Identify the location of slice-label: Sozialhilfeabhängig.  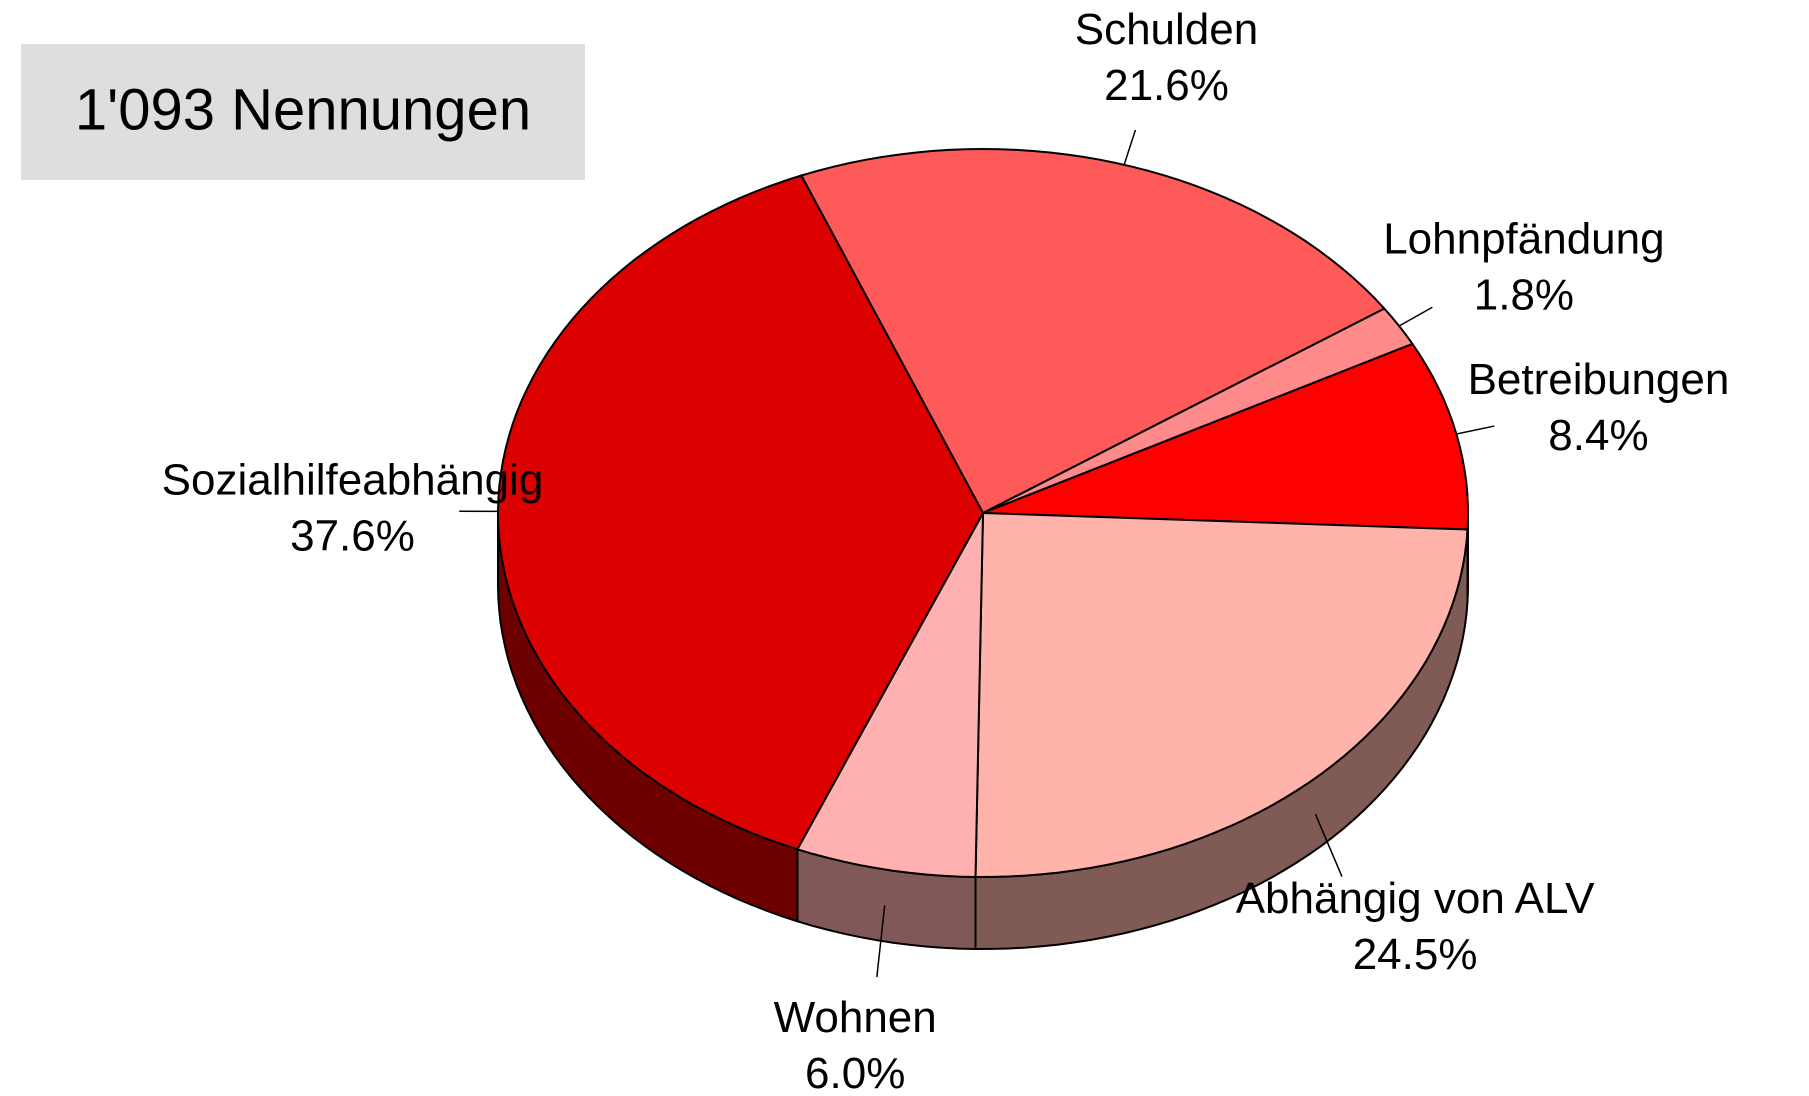
(353, 480).